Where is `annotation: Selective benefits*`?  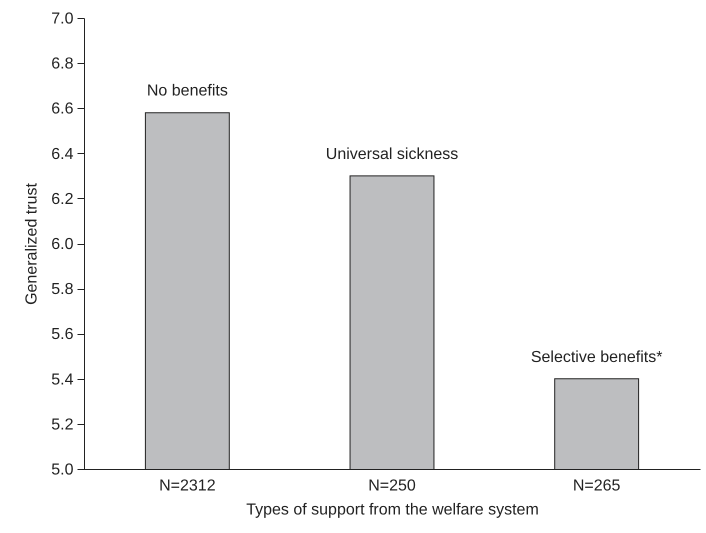 annotation: Selective benefits* is located at coordinates (596, 357).